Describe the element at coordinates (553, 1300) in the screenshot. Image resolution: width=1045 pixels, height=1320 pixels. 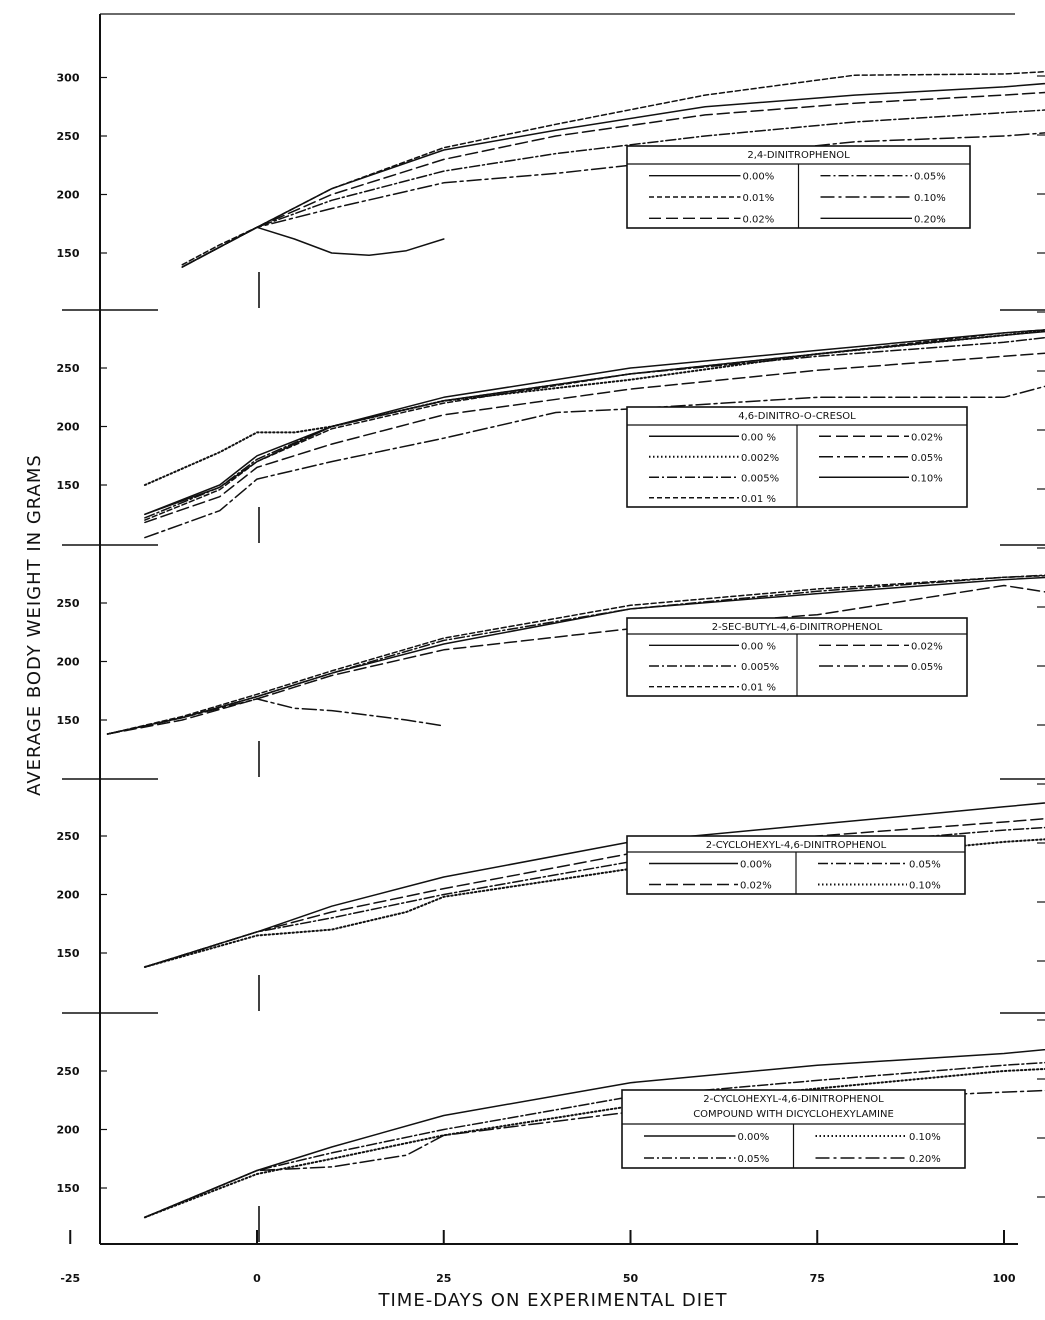
I see `x-axis-title: TIME-DAYS ON EXPERIMENTAL DIET` at that location.